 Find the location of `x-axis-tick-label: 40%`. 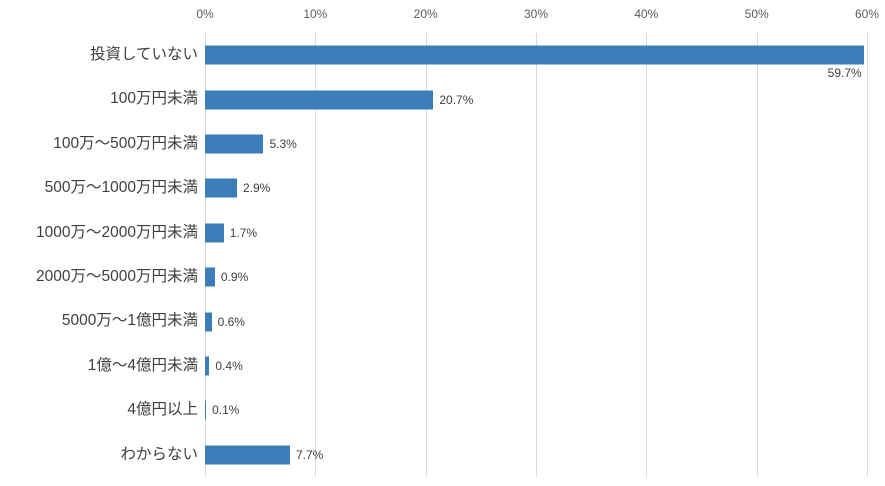

x-axis-tick-label: 40% is located at coordinates (646, 14).